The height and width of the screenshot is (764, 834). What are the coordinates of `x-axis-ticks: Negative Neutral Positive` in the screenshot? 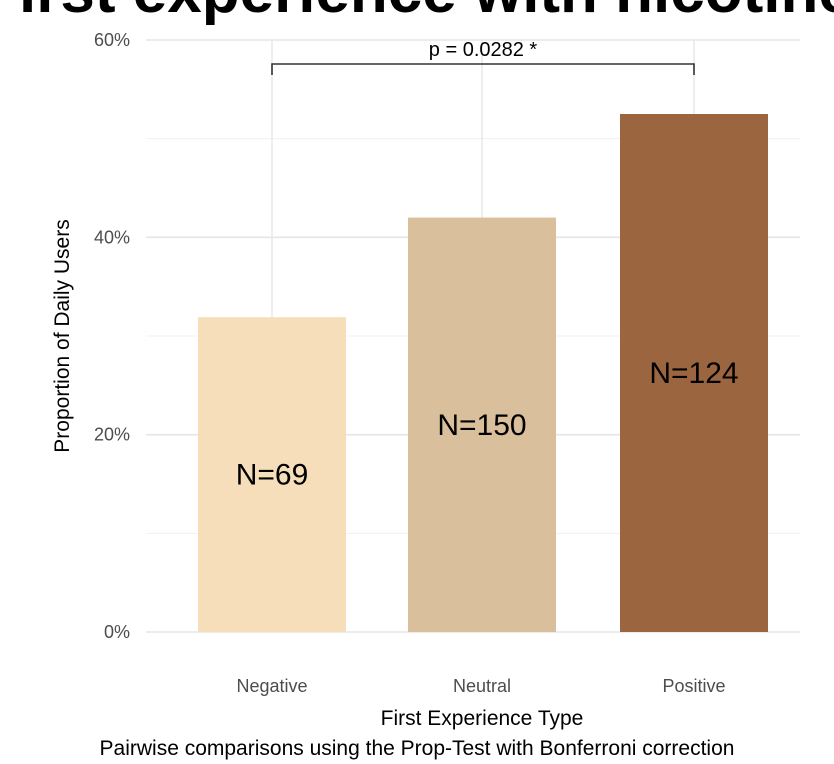 It's located at (480, 686).